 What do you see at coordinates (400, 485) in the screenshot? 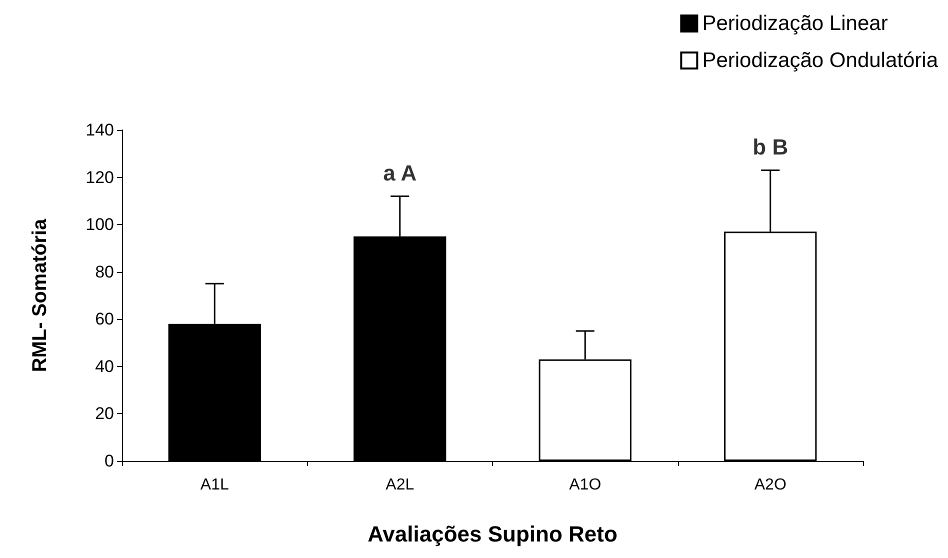
I see `x-tick-label: A2L` at bounding box center [400, 485].